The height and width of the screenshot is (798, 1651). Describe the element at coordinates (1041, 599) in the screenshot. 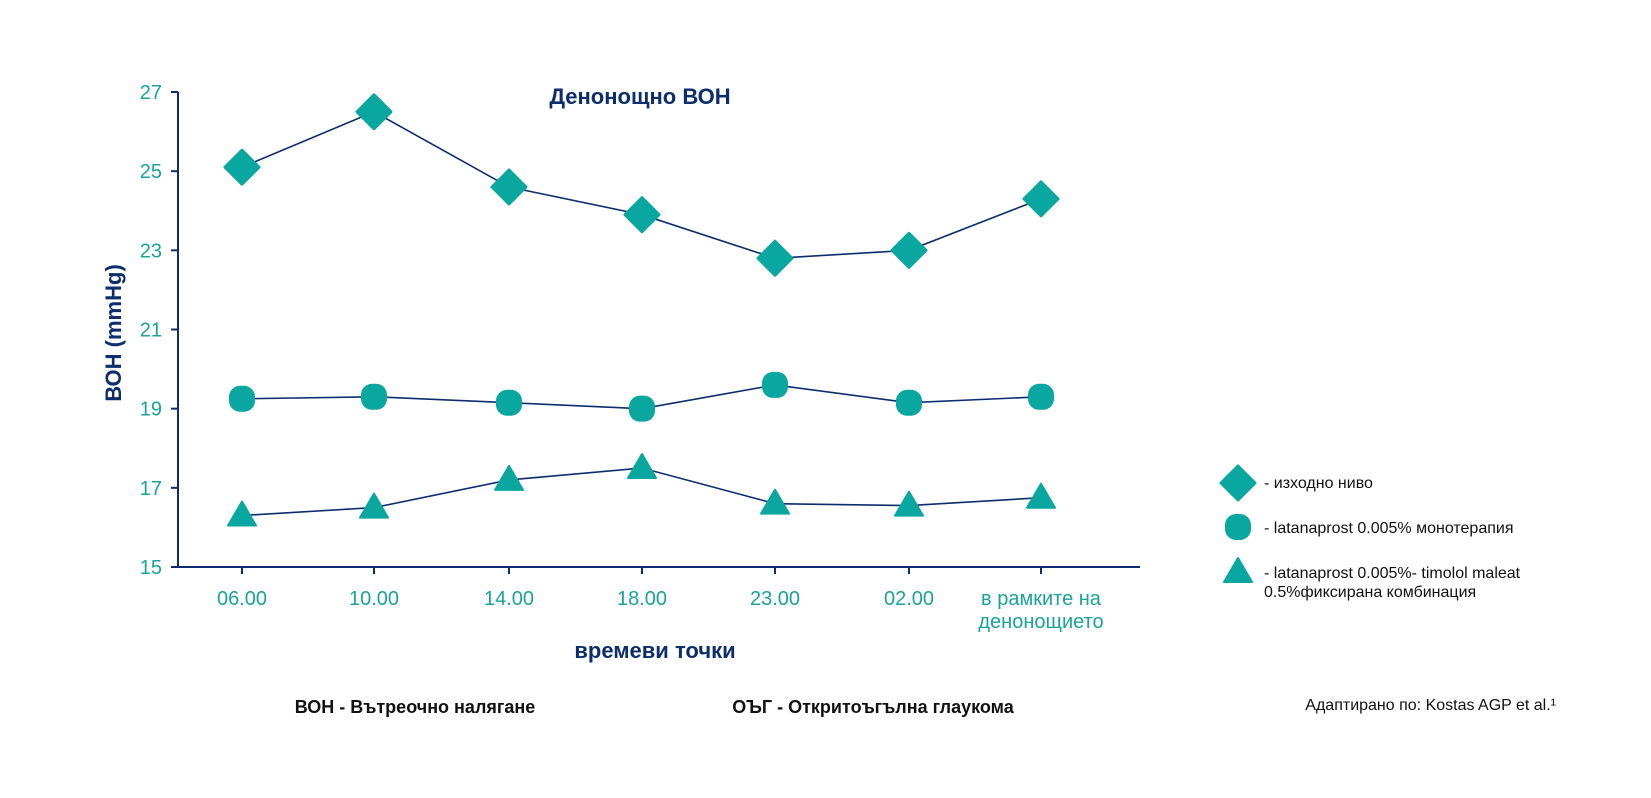

I see `x-tick-label-line: в рамките на` at that location.